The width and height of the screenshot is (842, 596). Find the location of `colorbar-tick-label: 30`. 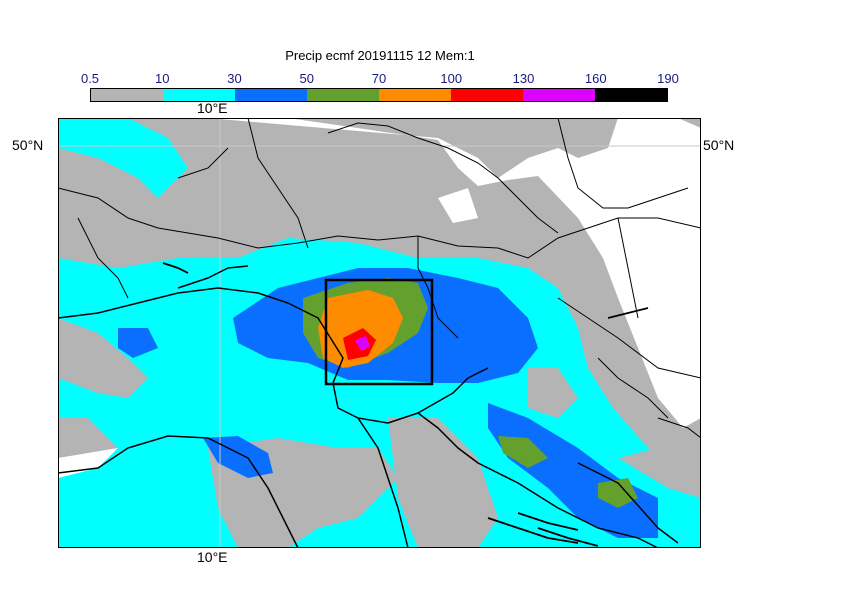

colorbar-tick-label: 30 is located at coordinates (234, 78).